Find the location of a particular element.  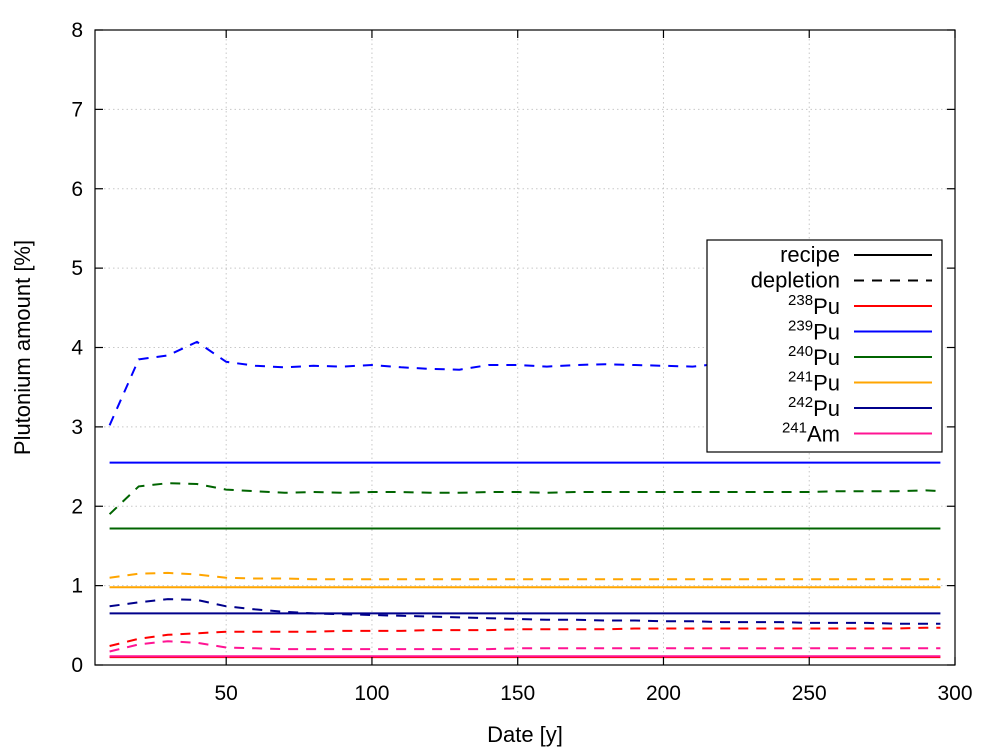

legend-label-239Pu: 239Pu is located at coordinates (814, 331).